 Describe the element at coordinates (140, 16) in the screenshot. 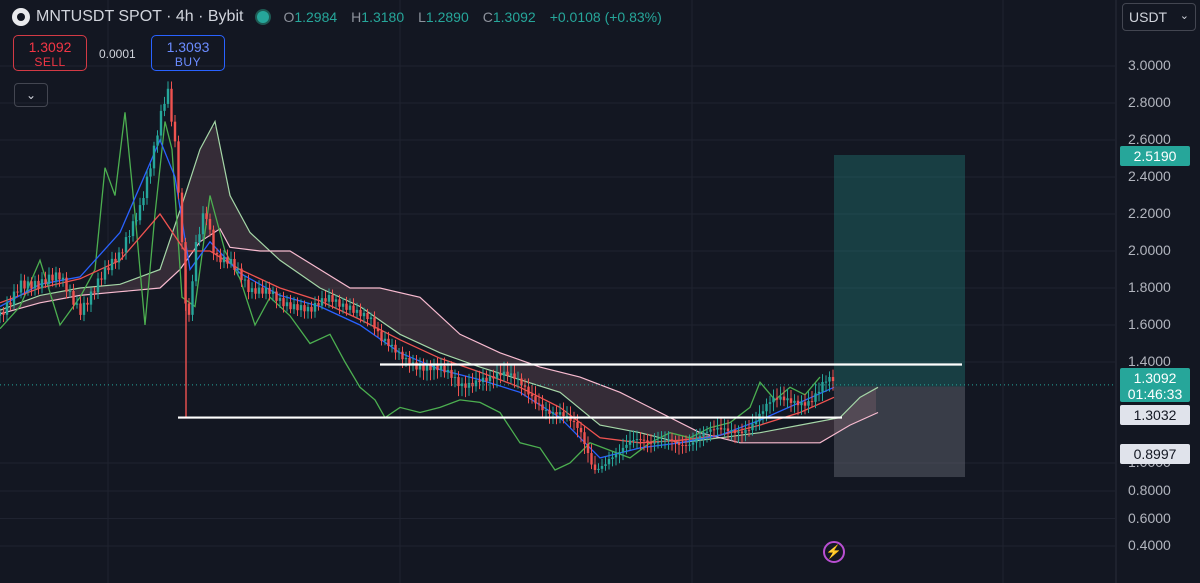

I see `symbol-title: MNTUSDT SPOT · 4h · Bybit` at that location.